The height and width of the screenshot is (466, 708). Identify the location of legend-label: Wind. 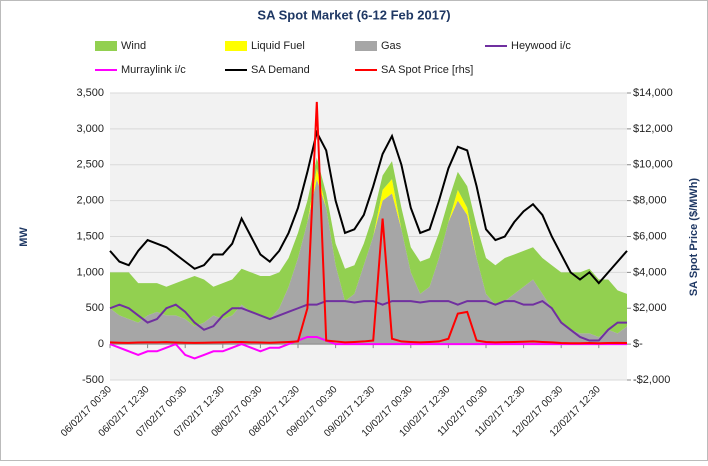
(133, 46).